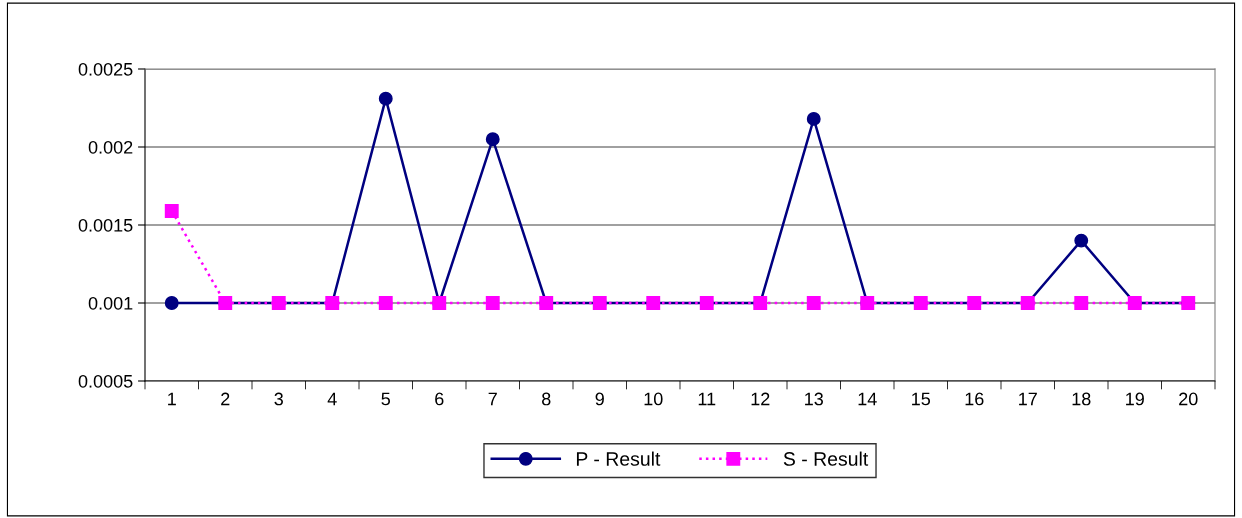  Describe the element at coordinates (1135, 399) in the screenshot. I see `x-tick-label: 19` at that location.